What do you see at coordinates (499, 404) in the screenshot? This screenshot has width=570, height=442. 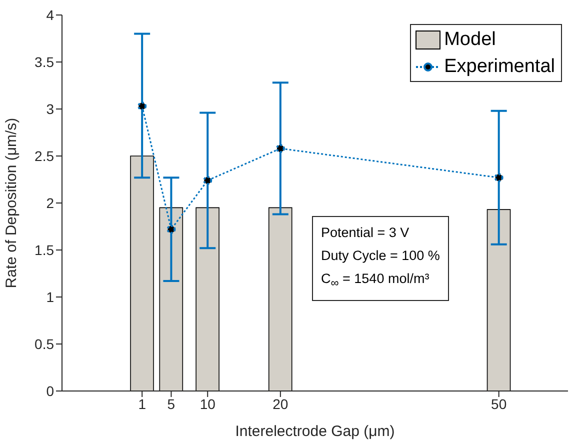 I see `x-tick-label: 50` at bounding box center [499, 404].